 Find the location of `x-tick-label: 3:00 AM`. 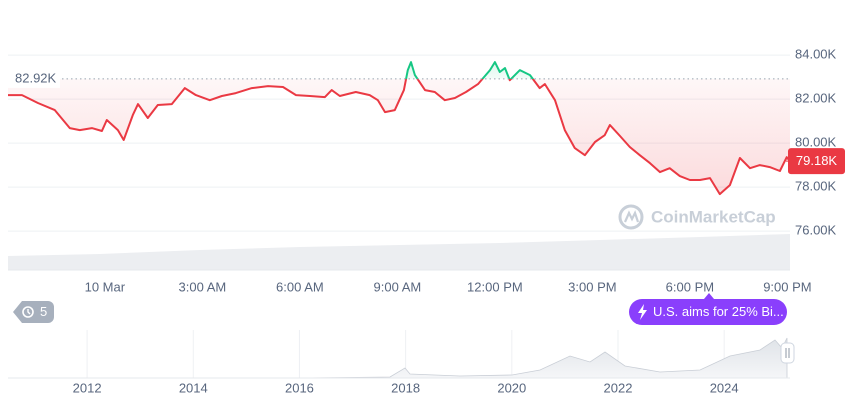

x-tick-label: 3:00 AM is located at coordinates (203, 286).